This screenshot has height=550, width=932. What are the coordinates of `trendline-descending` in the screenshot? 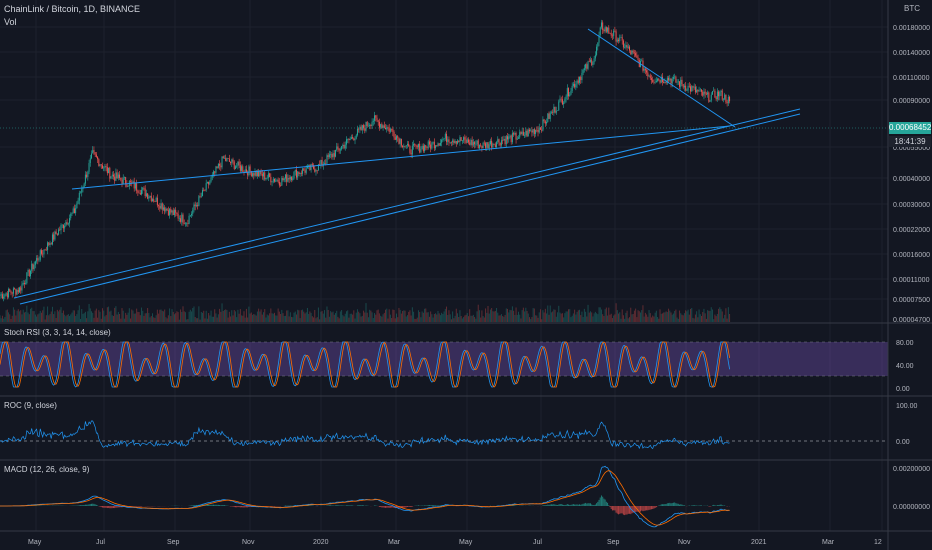 It's located at (661, 78).